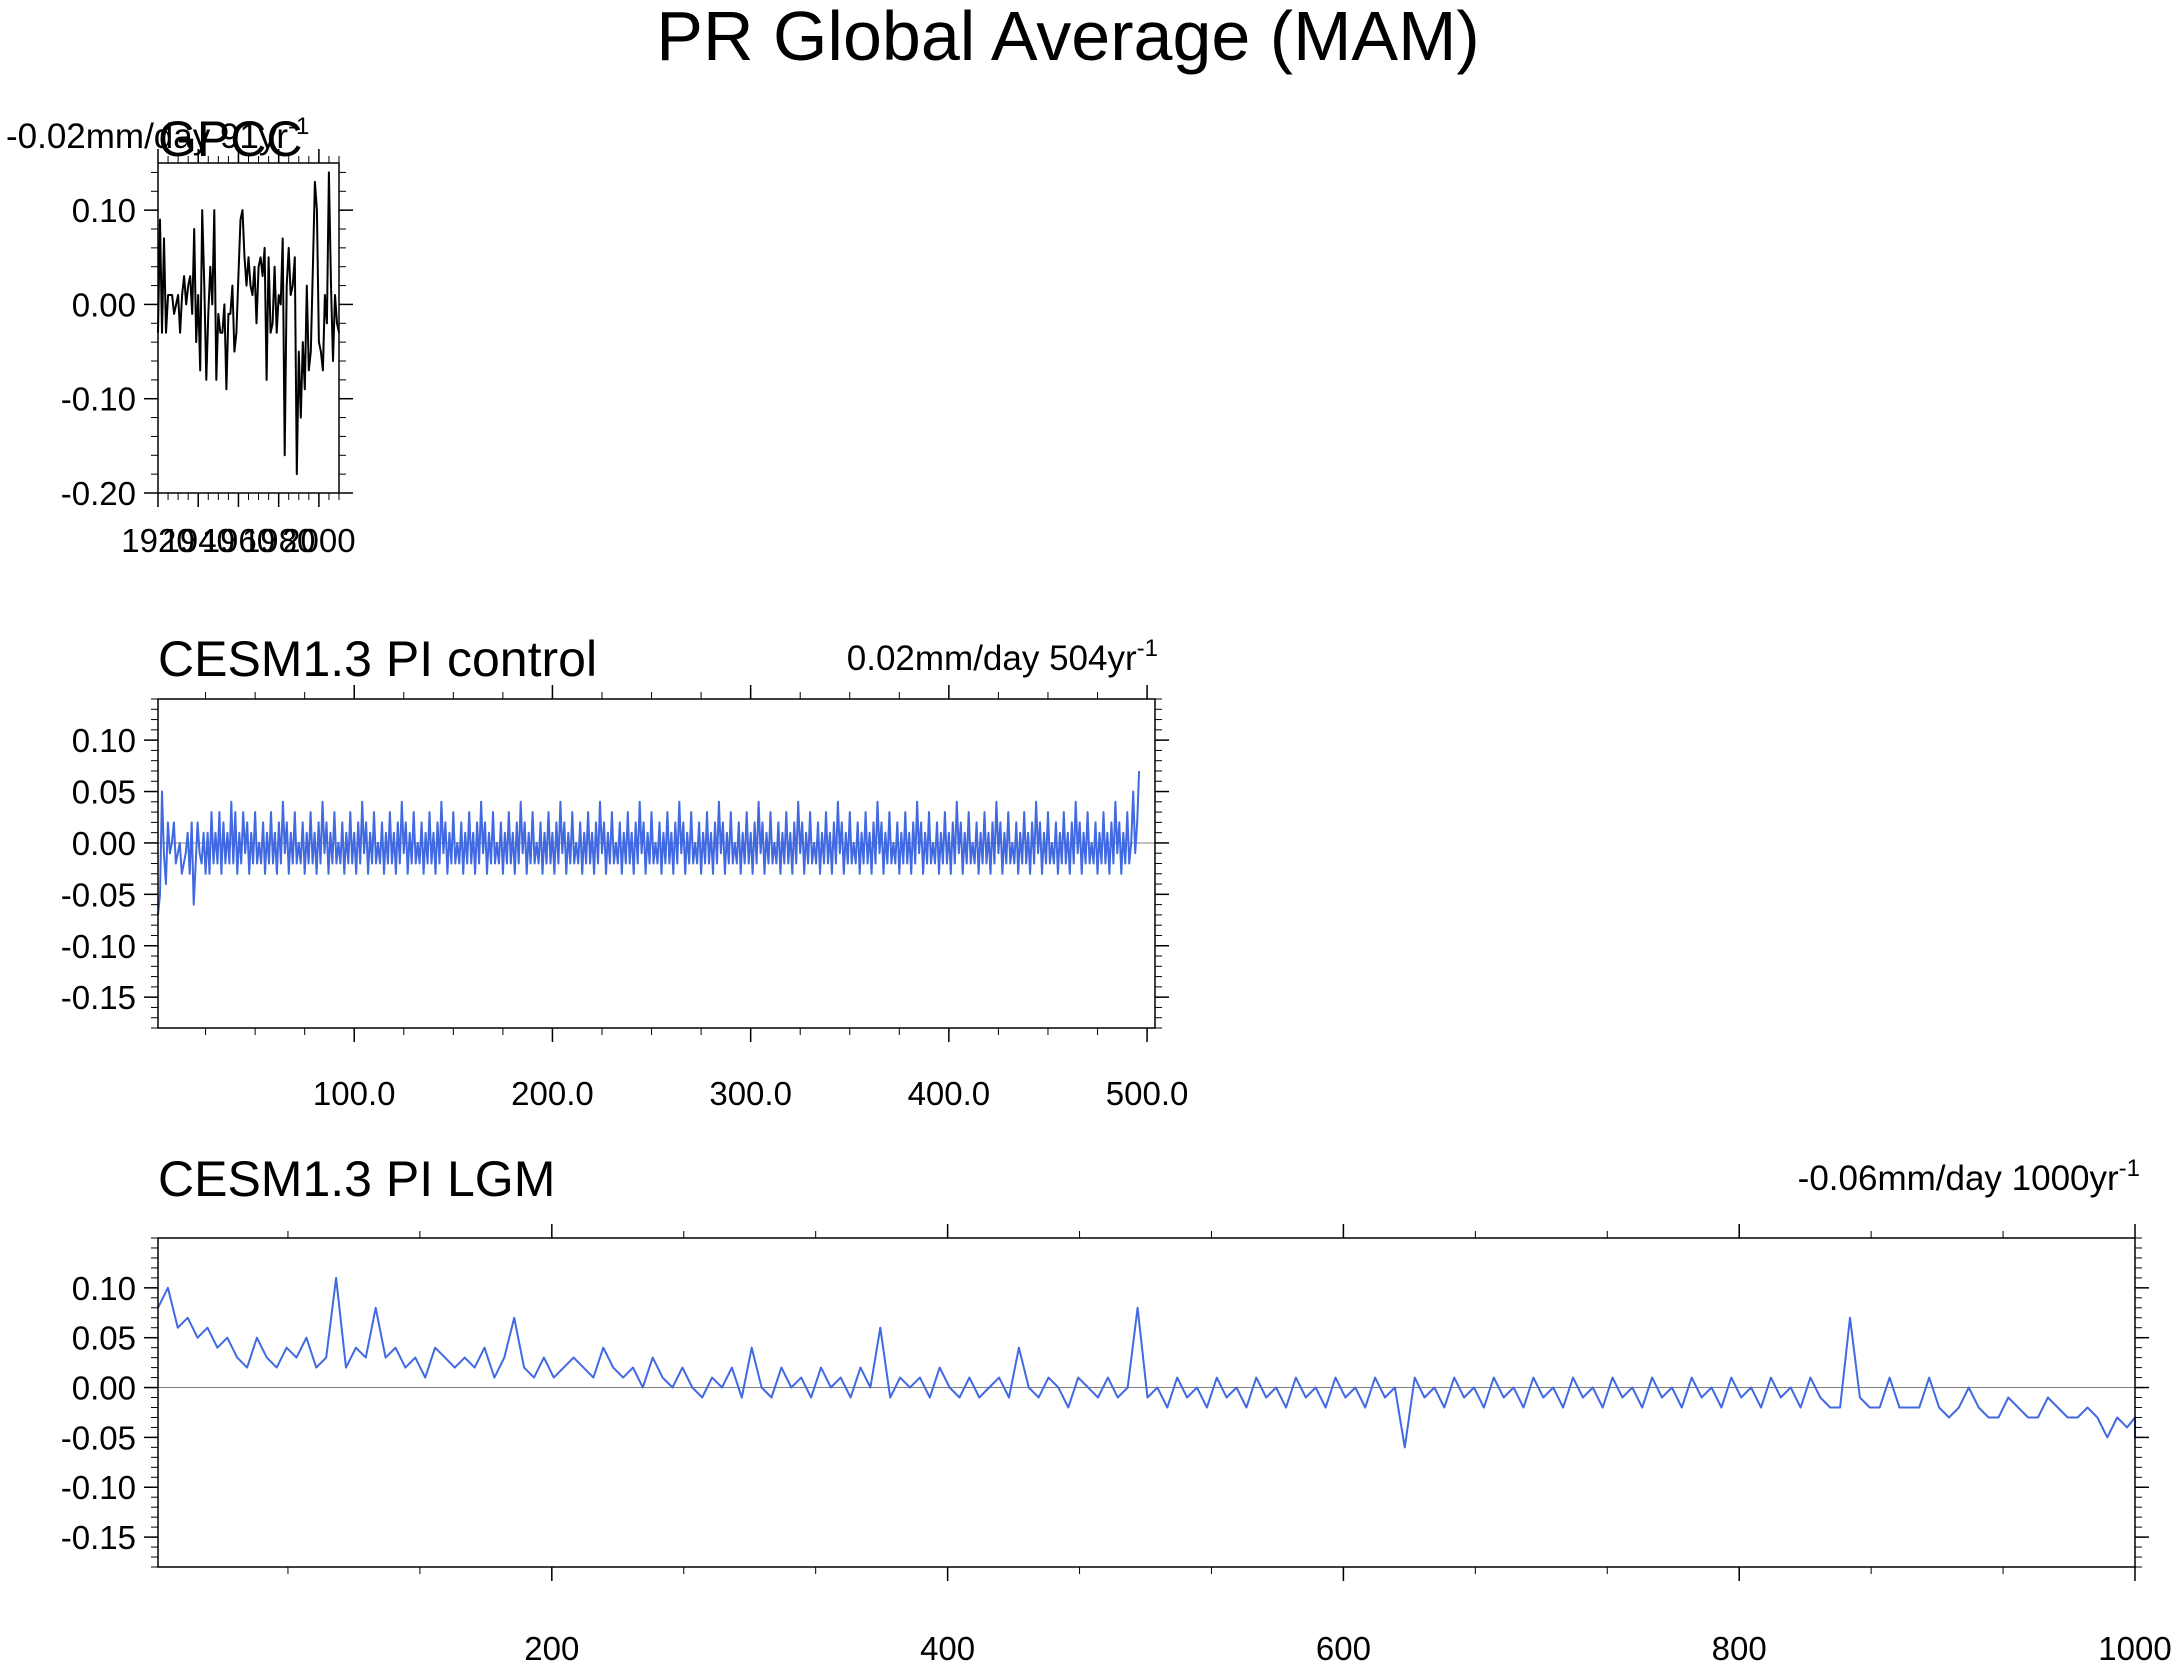 The height and width of the screenshot is (1667, 2182). What do you see at coordinates (1343, 1648) in the screenshot?
I see `lgm-xtick-label: 600` at bounding box center [1343, 1648].